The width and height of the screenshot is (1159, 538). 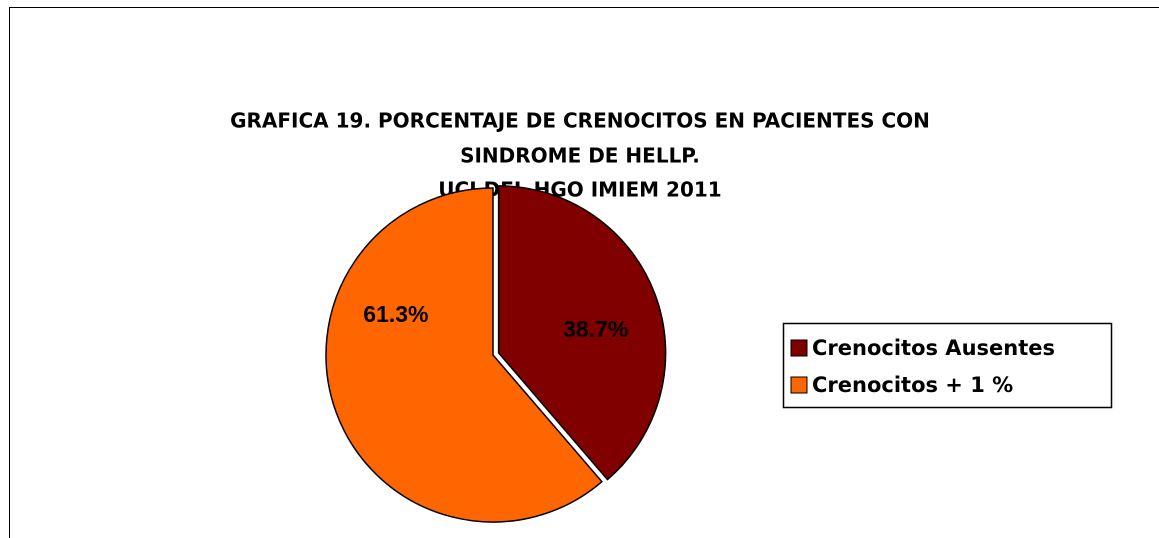 I want to click on data-label: 38.7%, so click(x=595, y=329).